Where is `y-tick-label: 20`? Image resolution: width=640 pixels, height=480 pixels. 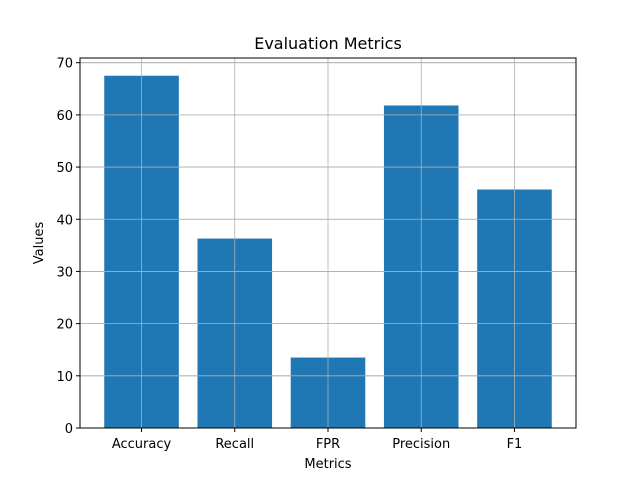
y-tick-label: 20 is located at coordinates (64, 325).